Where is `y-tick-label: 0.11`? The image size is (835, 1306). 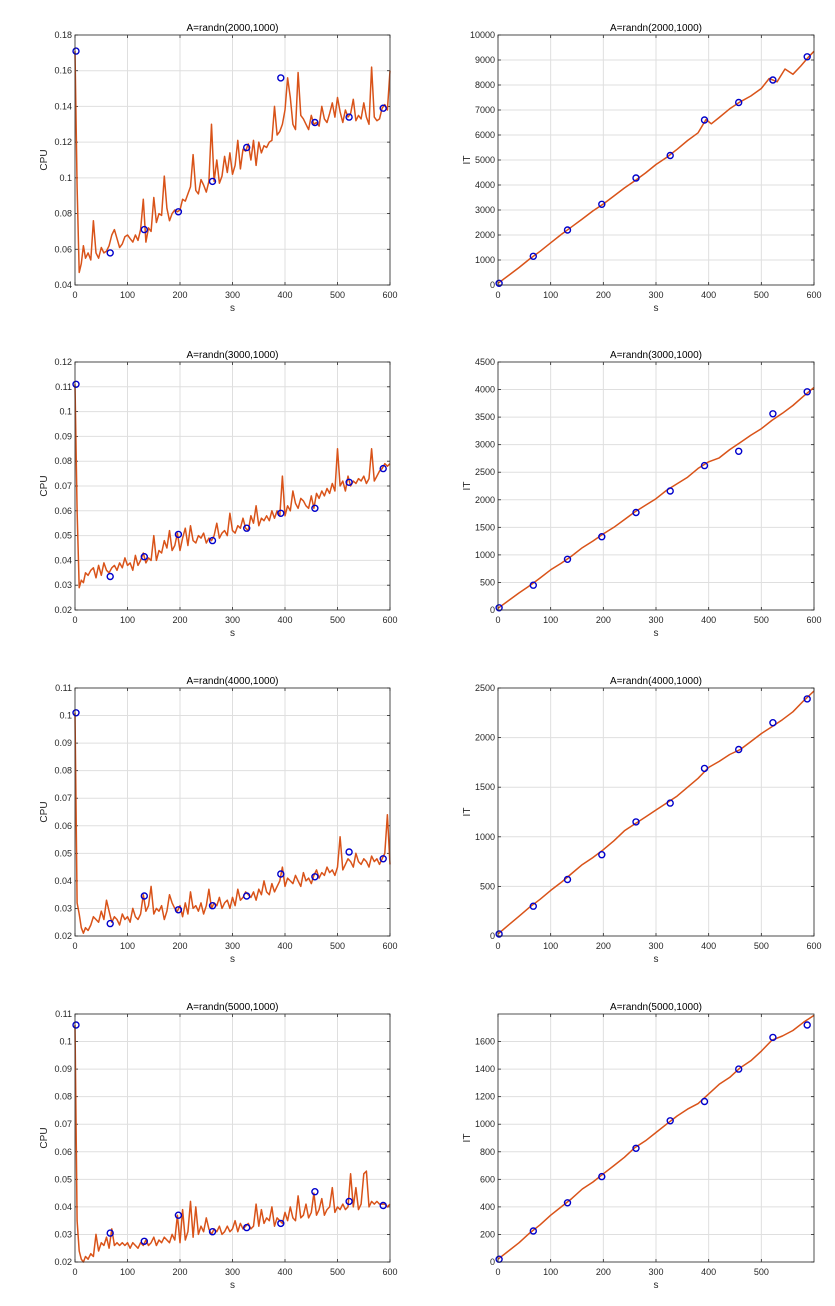 y-tick-label: 0.11 is located at coordinates (63, 688).